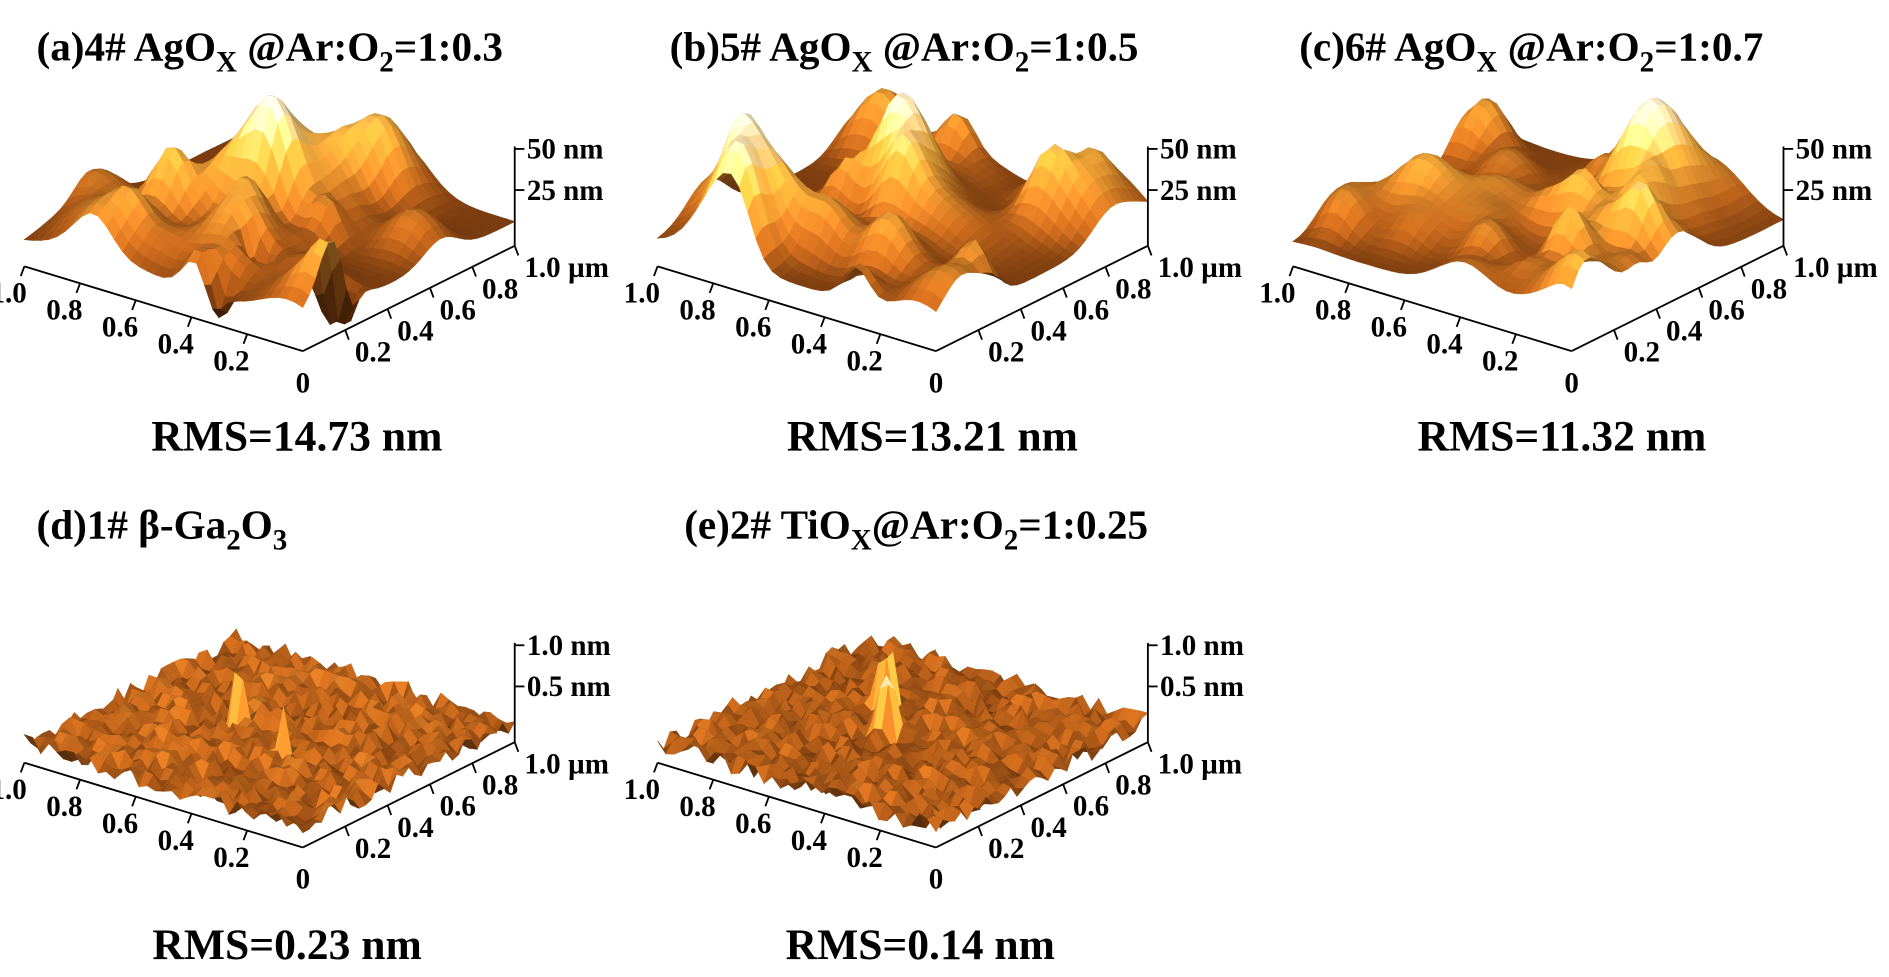 This screenshot has width=1889, height=977. What do you see at coordinates (1083, 525) in the screenshot?
I see `title-text: =1:0.25` at bounding box center [1083, 525].